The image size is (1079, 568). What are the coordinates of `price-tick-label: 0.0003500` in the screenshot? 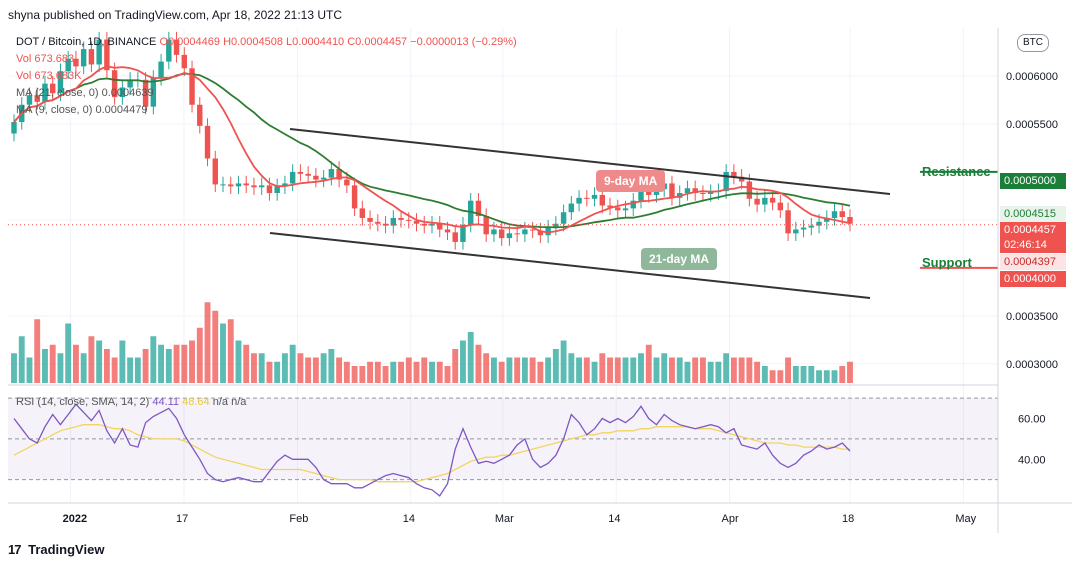 It's located at (1032, 317).